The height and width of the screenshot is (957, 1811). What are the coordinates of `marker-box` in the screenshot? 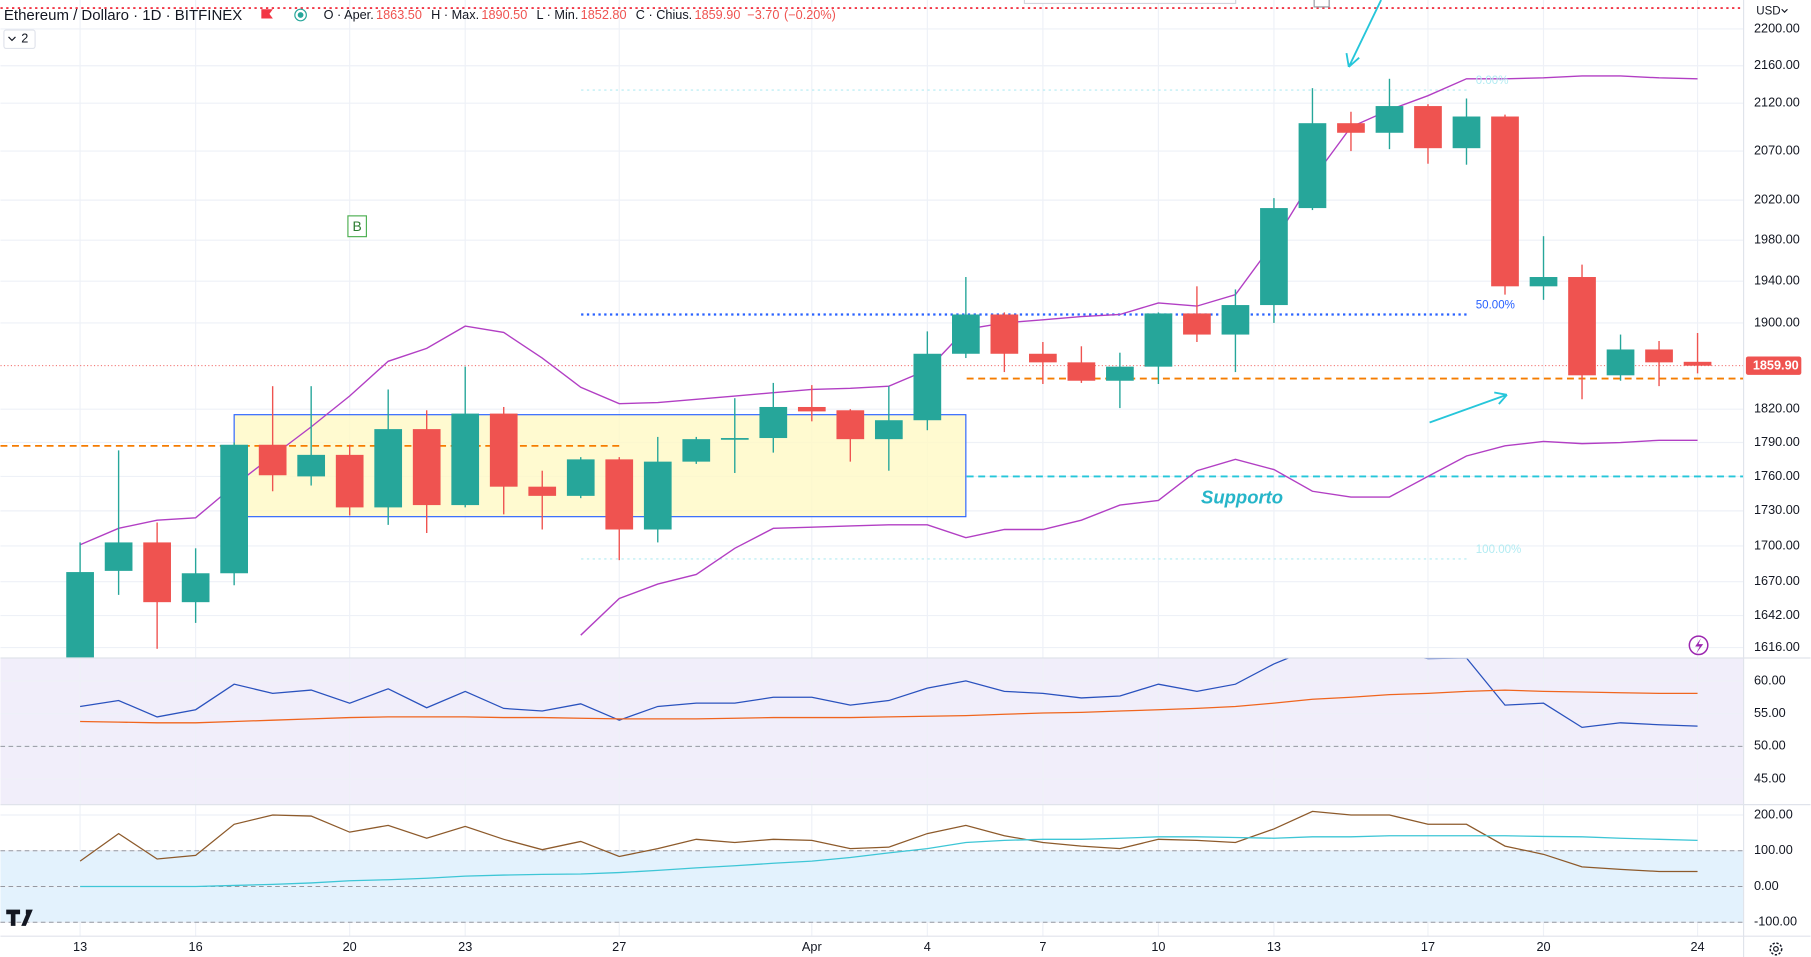 It's located at (357, 226).